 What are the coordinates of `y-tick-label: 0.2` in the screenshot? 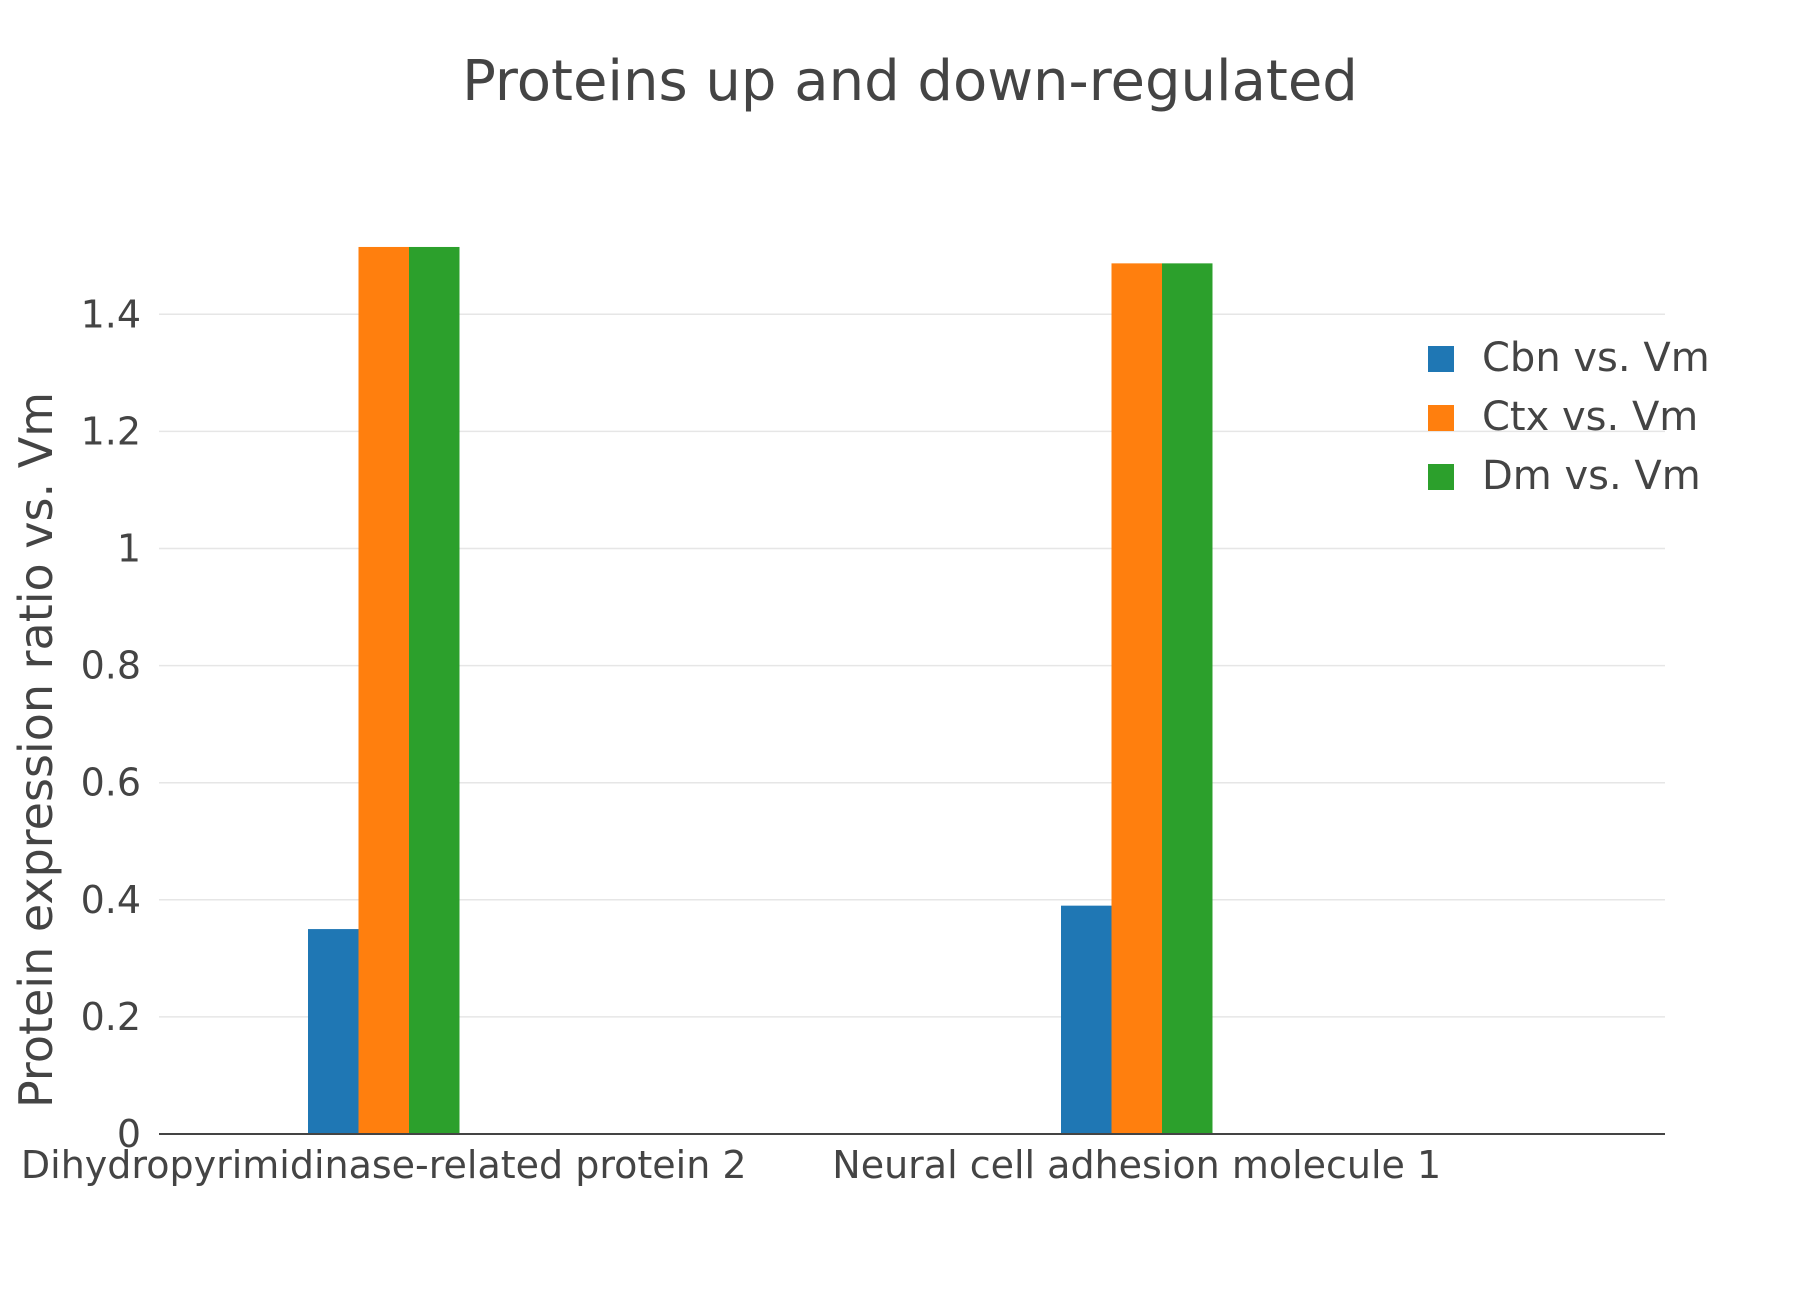 It's located at (111, 1017).